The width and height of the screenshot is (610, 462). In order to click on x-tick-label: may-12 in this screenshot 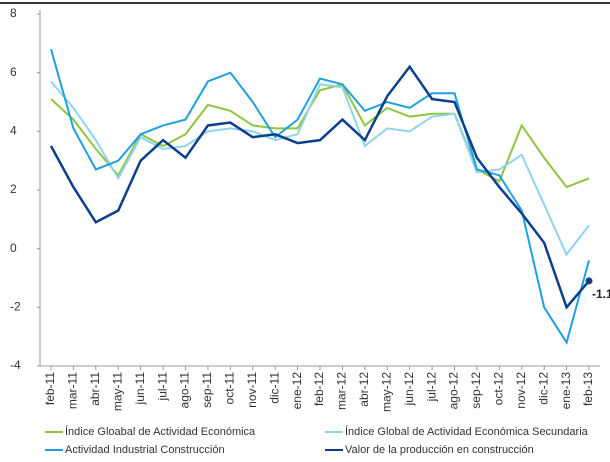, I will do `click(386, 392)`.